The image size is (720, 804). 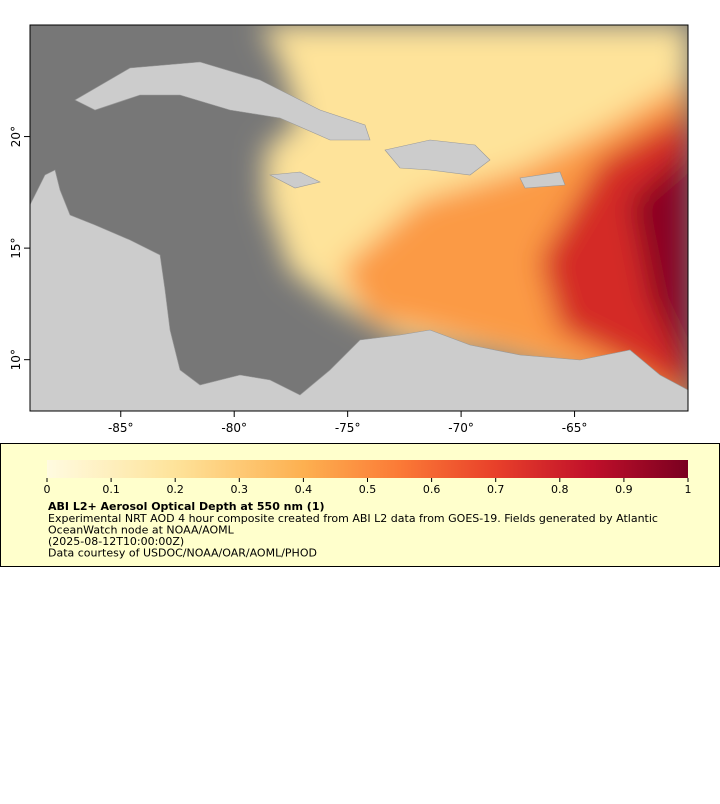 What do you see at coordinates (240, 489) in the screenshot?
I see `colorbar-tick-label: 0.3` at bounding box center [240, 489].